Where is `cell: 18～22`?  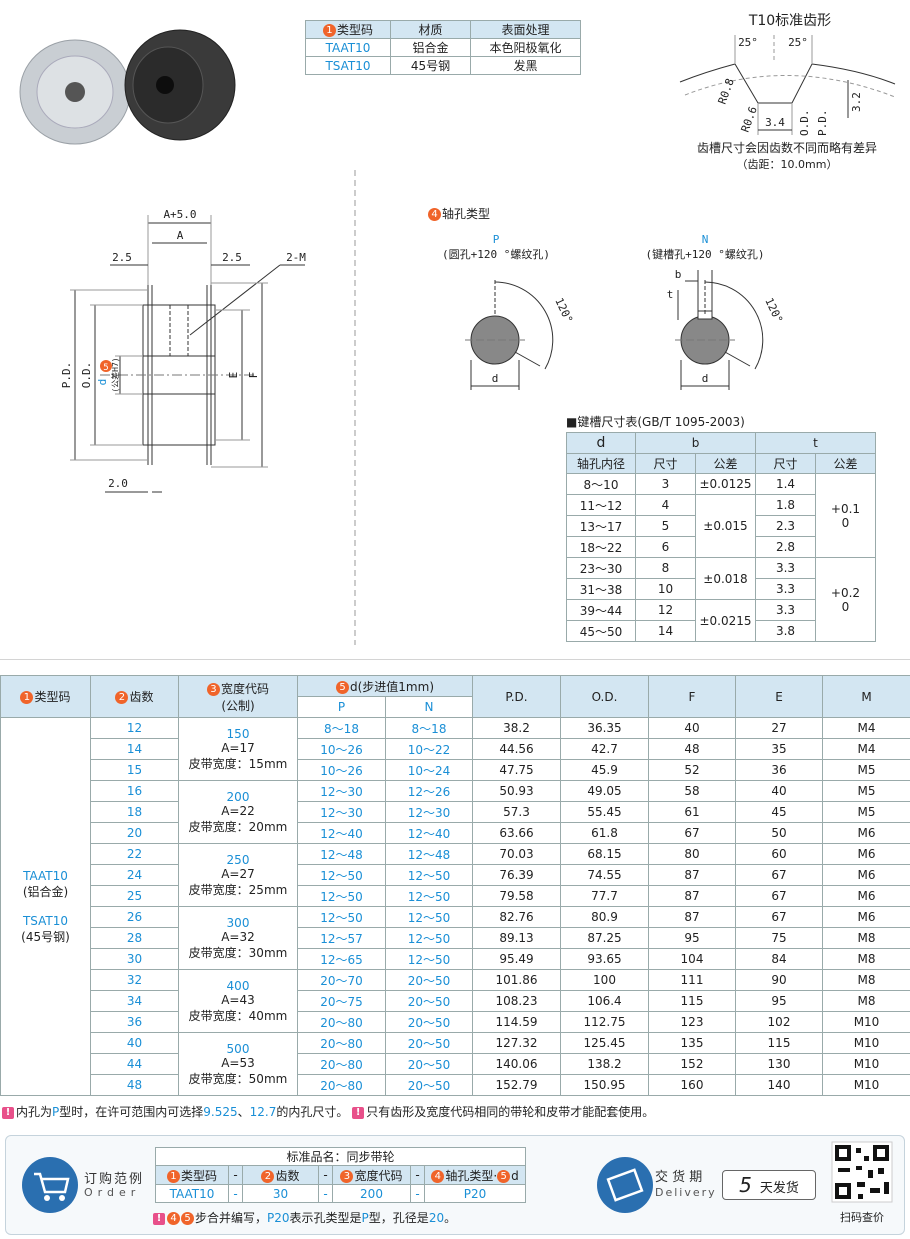 cell: 18～22 is located at coordinates (601, 547).